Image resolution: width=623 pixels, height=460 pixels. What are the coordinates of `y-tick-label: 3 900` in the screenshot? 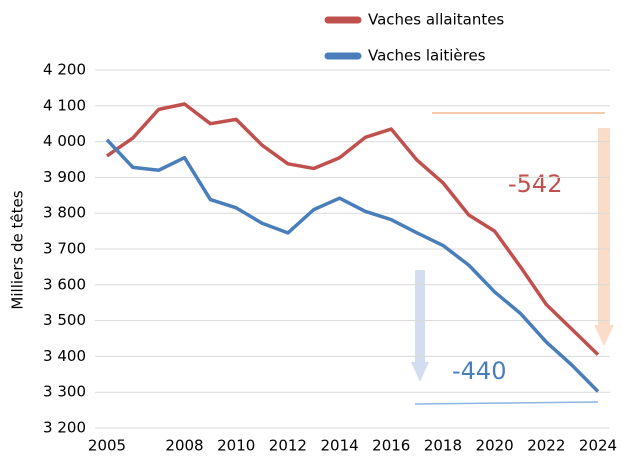 It's located at (64, 177).